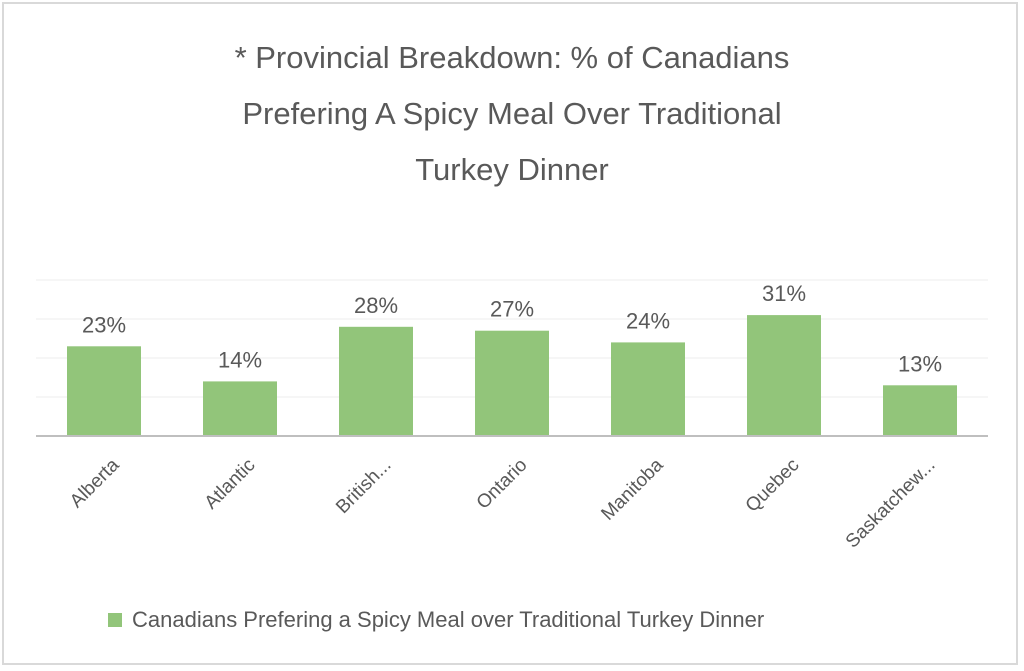 The height and width of the screenshot is (671, 1024). I want to click on category-label-4: Ontario, so click(502, 484).